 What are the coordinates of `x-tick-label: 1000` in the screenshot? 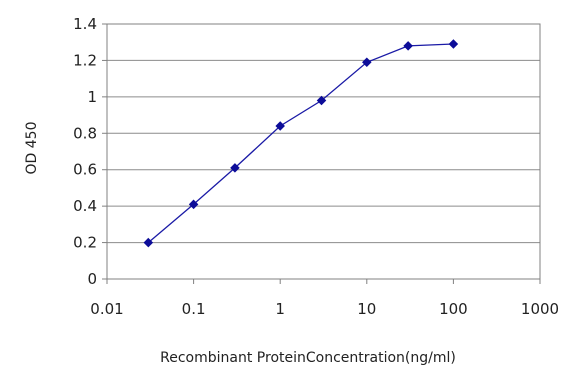 It's located at (540, 309).